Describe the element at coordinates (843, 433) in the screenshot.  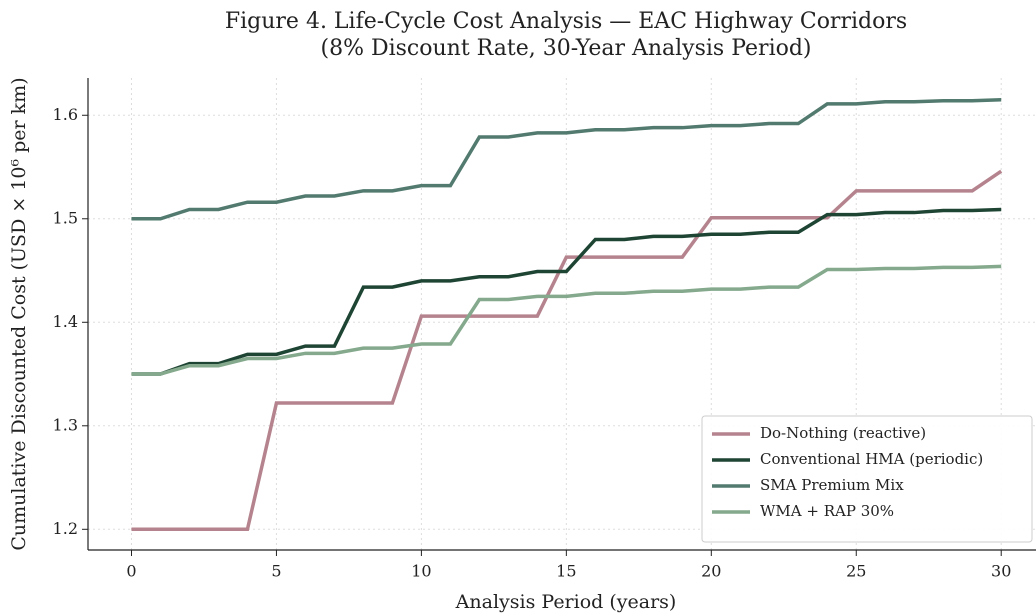
I see `legend-label: Do-Nothing (reactive)` at that location.